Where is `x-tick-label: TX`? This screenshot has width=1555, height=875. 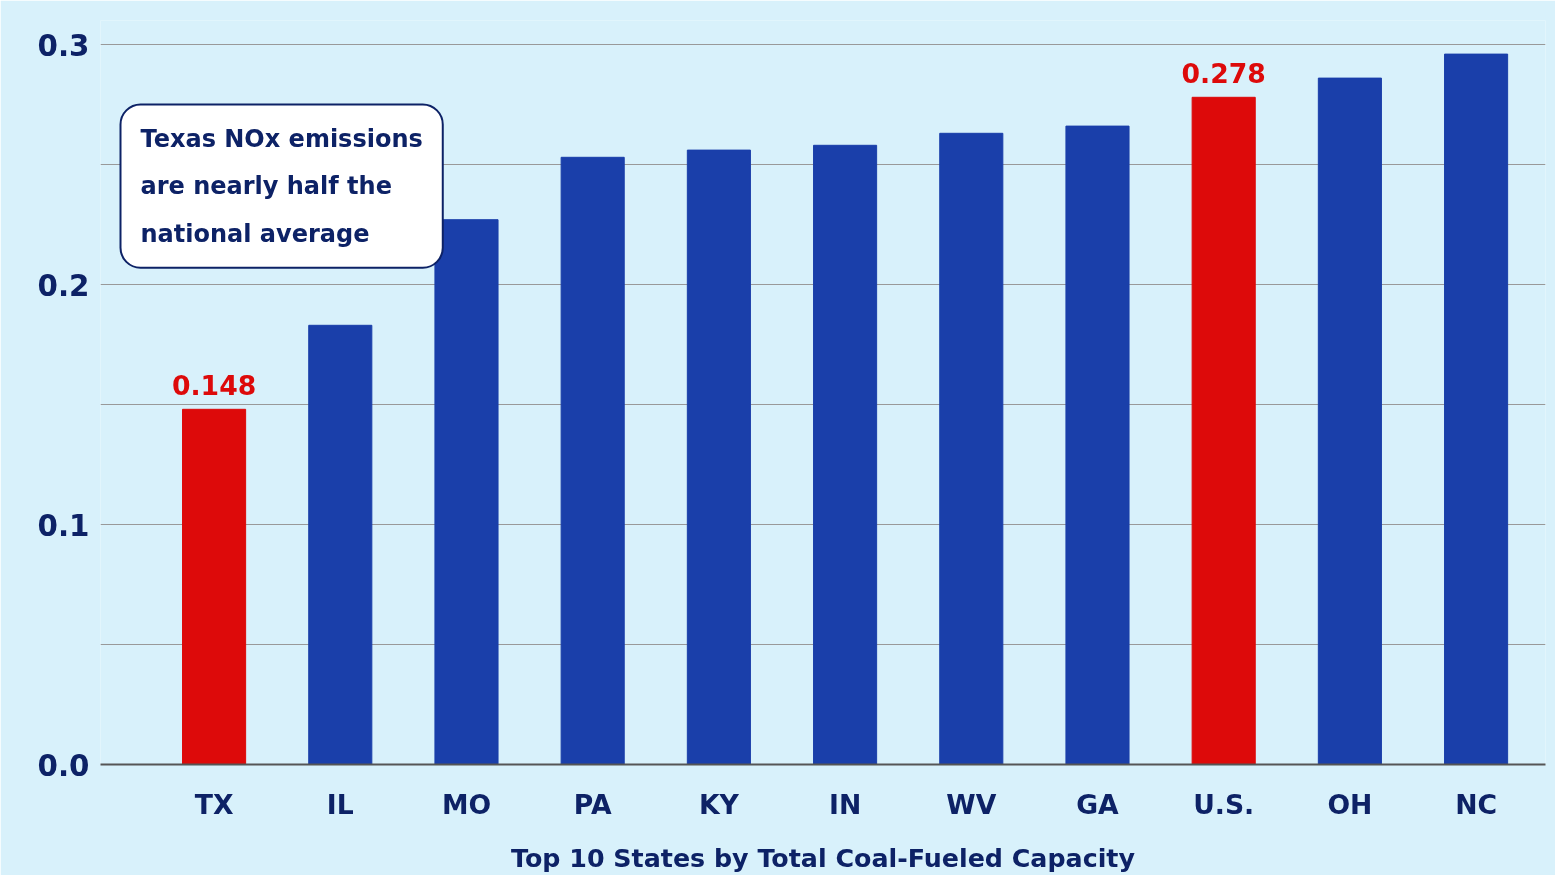 x-tick-label: TX is located at coordinates (214, 804).